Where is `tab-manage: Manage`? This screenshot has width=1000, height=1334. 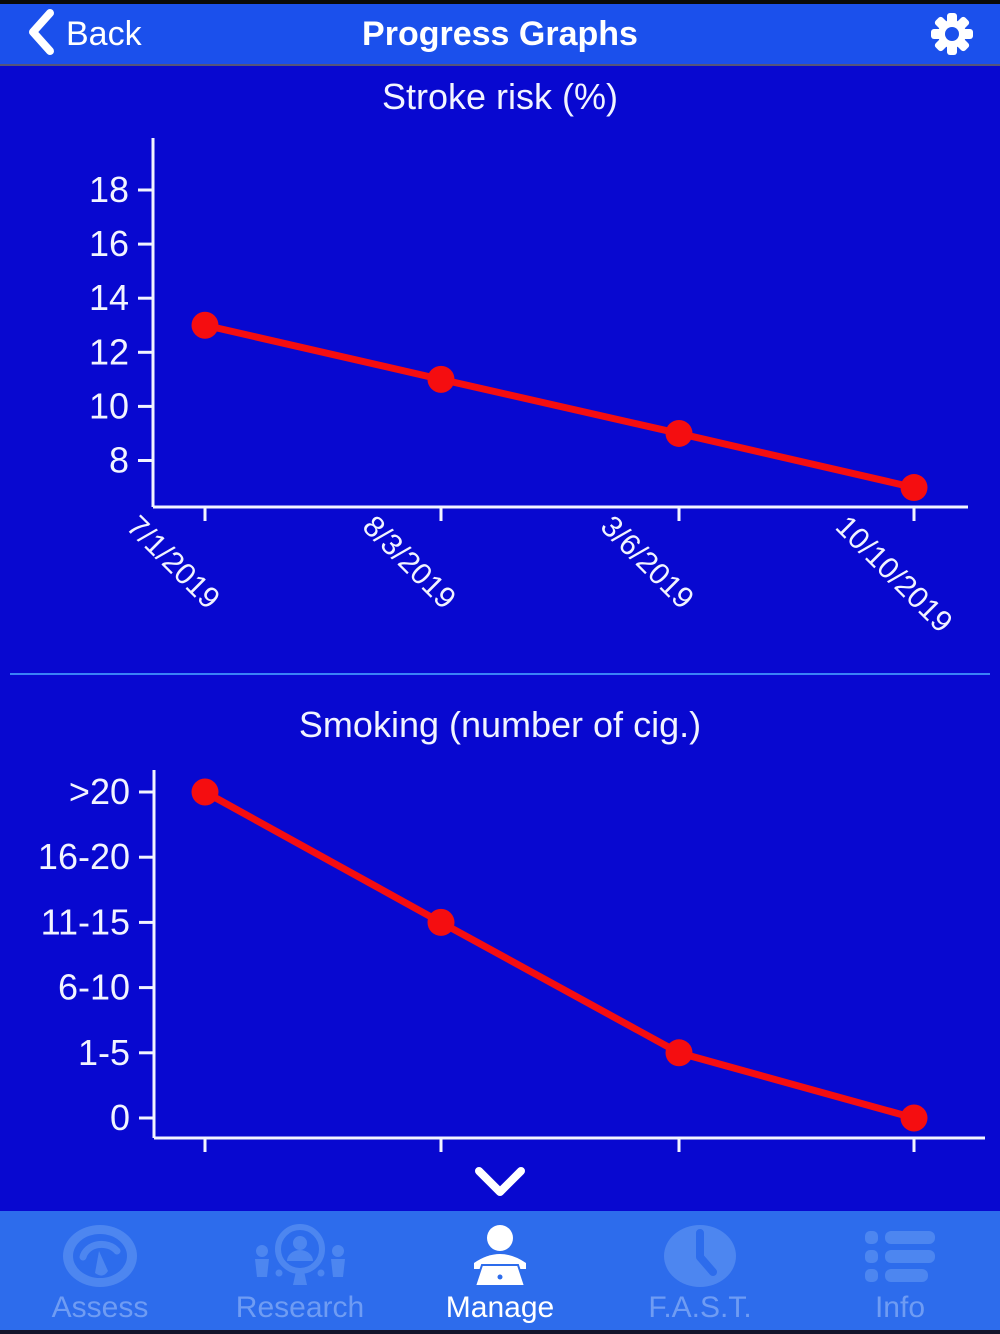 tab-manage: Manage is located at coordinates (500, 1272).